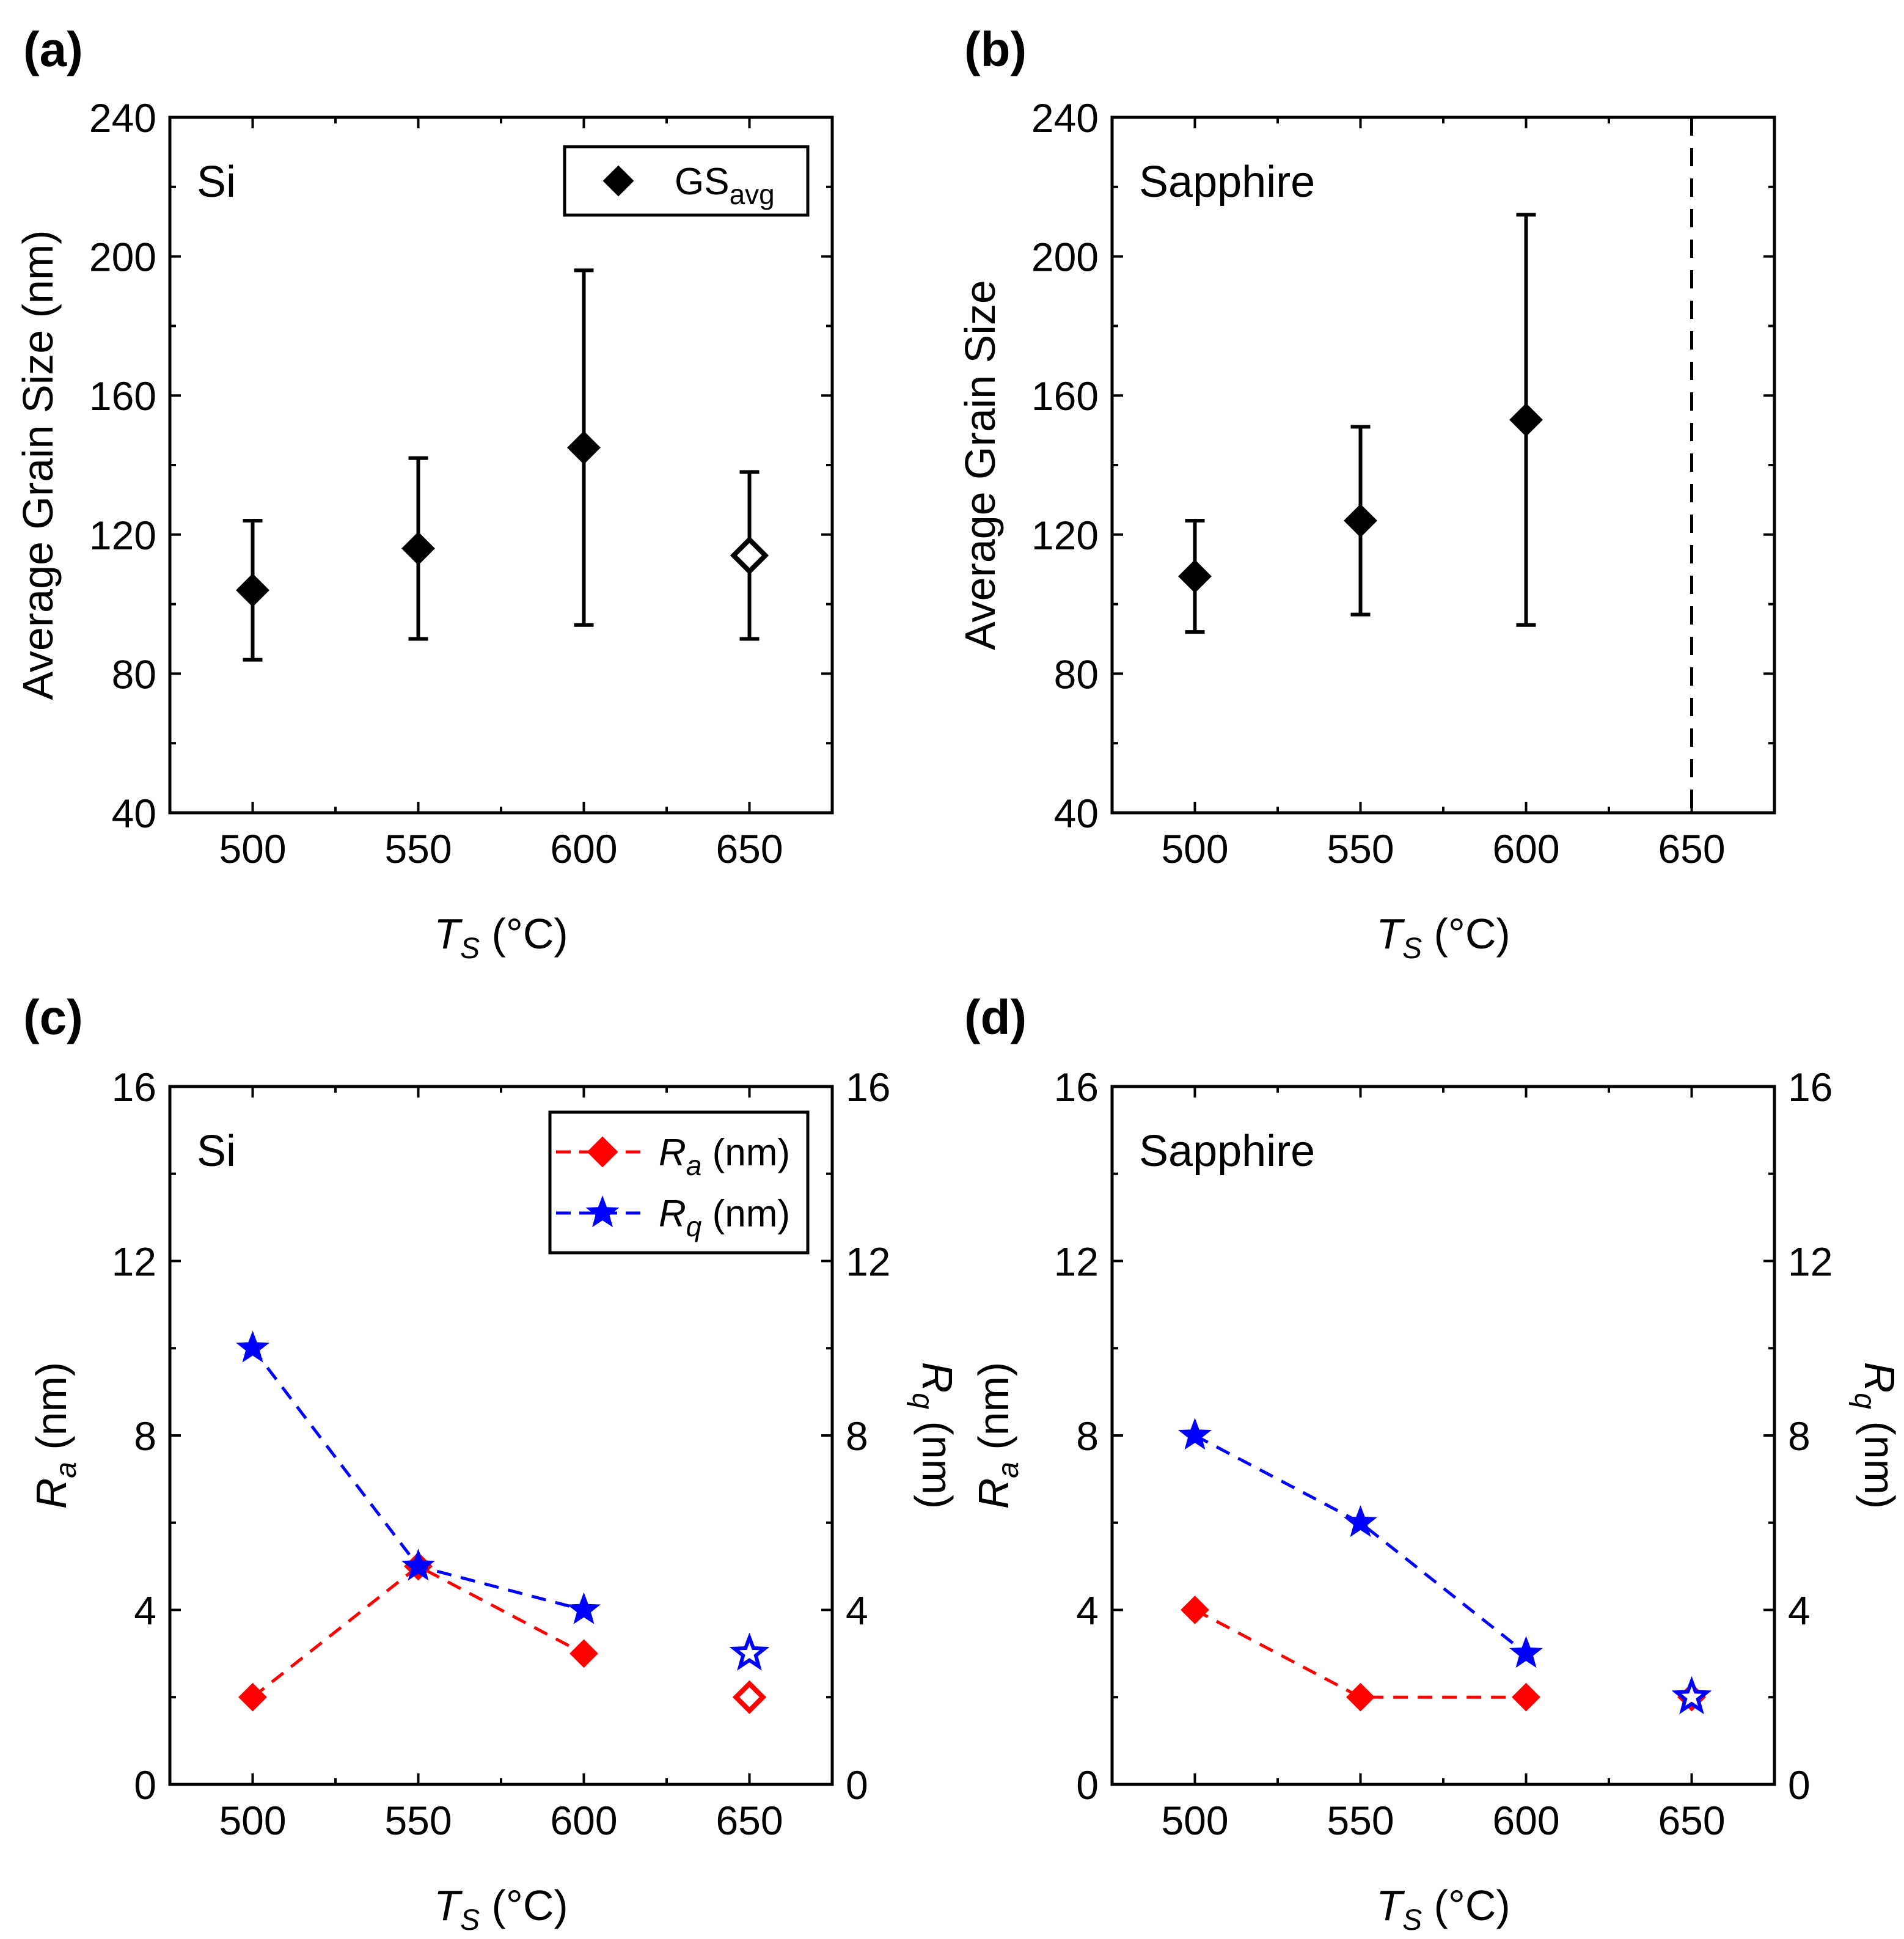  I want to click on y-axis-label: Ra (nm), so click(997, 1435).